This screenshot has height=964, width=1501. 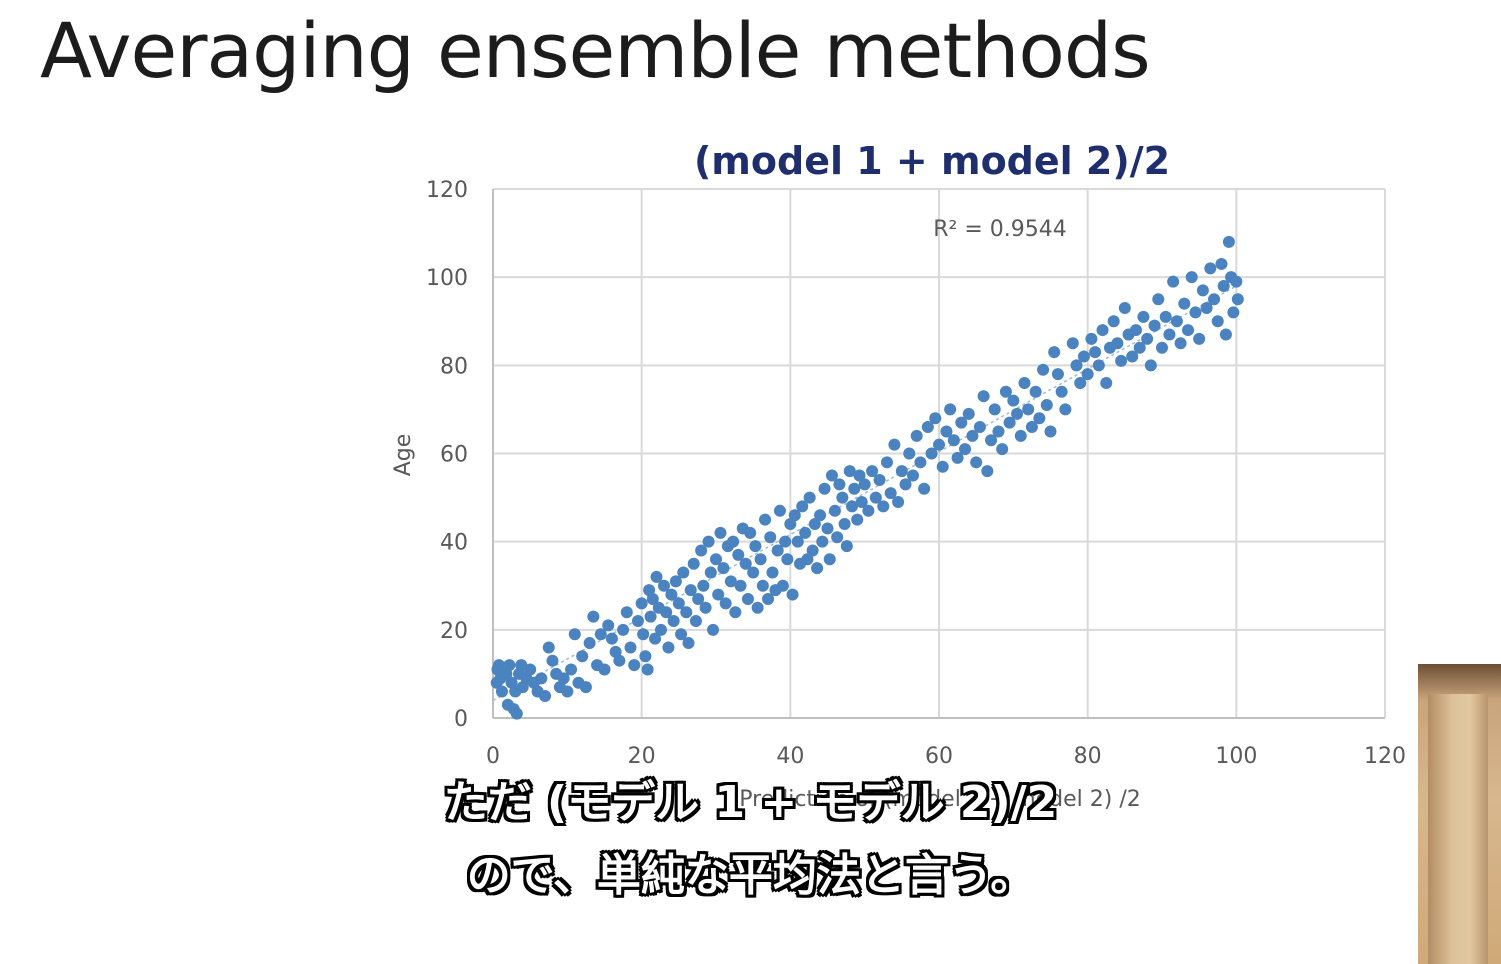 What do you see at coordinates (1236, 756) in the screenshot?
I see `x-tick-label: 100` at bounding box center [1236, 756].